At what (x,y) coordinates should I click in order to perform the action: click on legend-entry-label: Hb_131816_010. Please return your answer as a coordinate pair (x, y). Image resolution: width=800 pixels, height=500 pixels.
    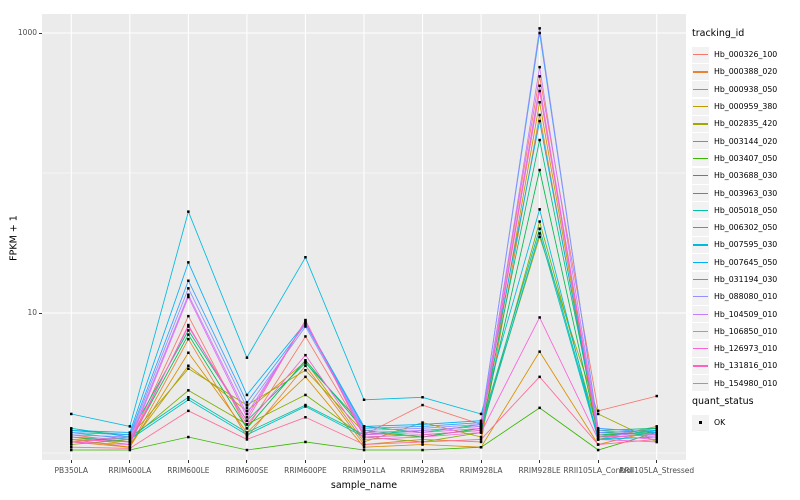
    Looking at the image, I should click on (746, 366).